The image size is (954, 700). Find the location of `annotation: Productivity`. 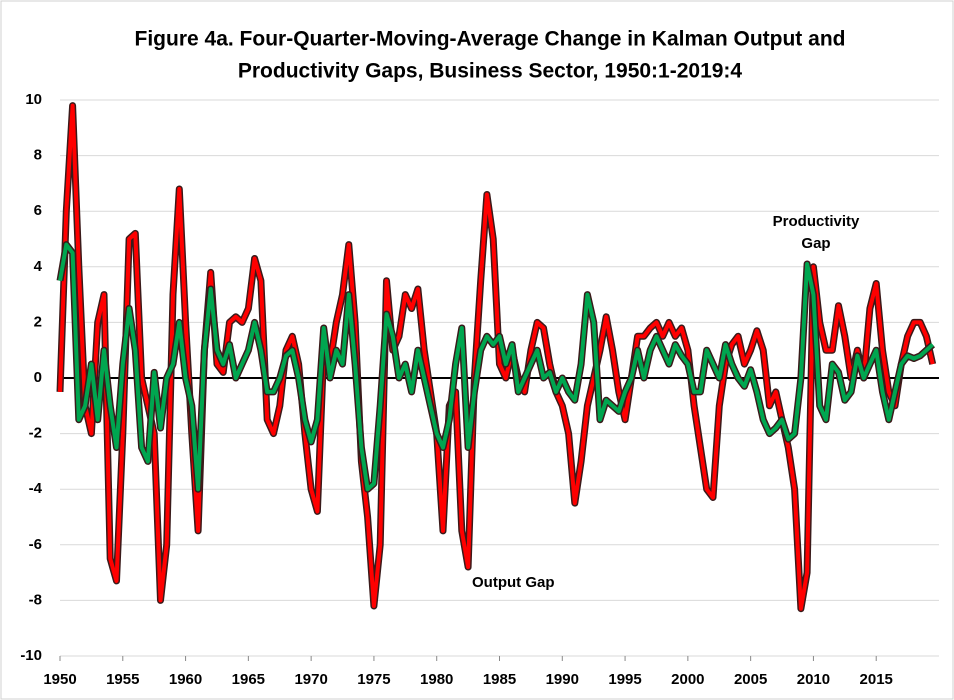

annotation: Productivity is located at coordinates (816, 221).